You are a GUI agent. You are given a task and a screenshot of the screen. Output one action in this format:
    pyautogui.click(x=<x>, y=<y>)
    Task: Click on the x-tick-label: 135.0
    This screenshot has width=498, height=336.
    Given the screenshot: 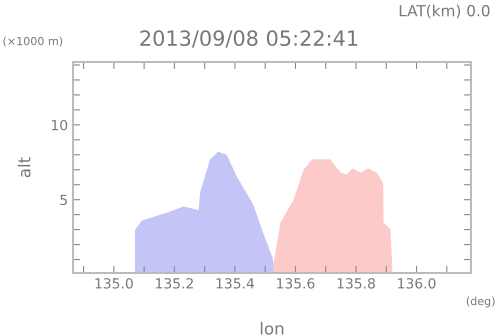 What is the action you would take?
    pyautogui.click(x=114, y=283)
    